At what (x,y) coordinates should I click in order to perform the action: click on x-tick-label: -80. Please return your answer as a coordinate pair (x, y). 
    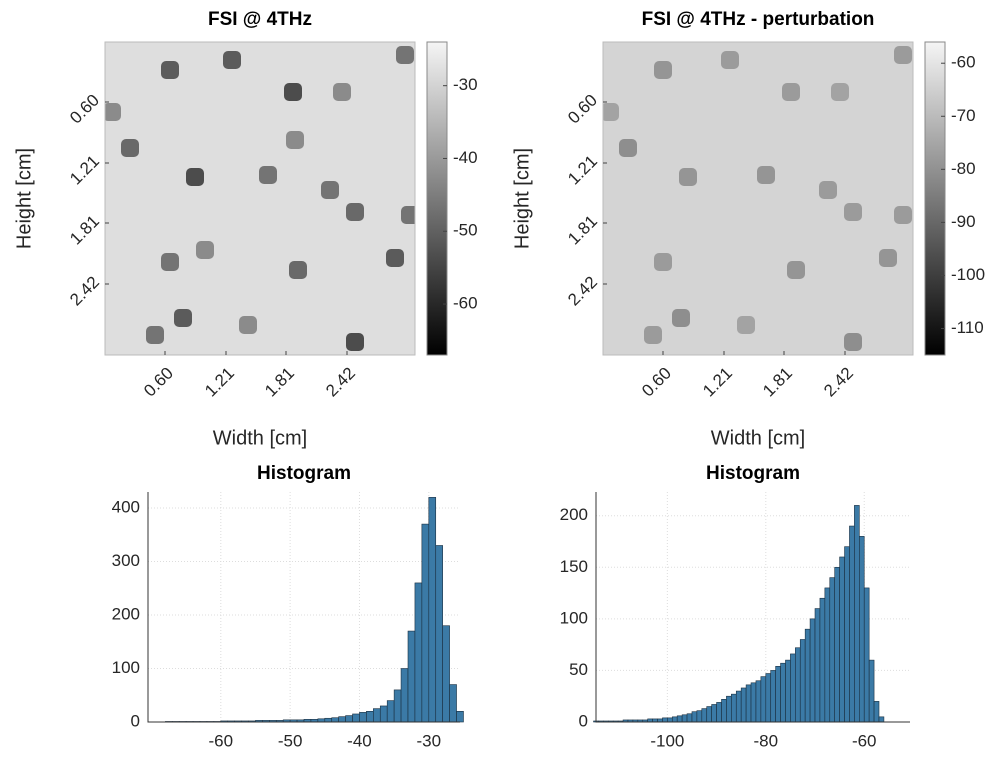
    Looking at the image, I should click on (766, 740).